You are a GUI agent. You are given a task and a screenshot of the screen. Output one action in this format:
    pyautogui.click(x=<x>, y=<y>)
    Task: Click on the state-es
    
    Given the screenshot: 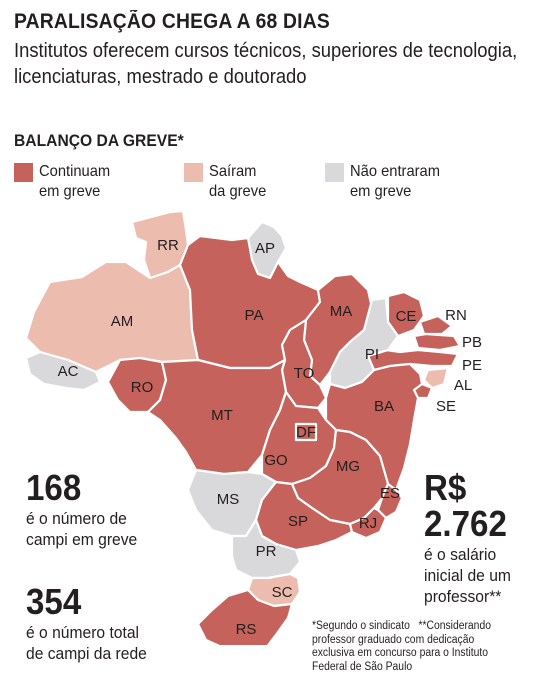 What is the action you would take?
    pyautogui.click(x=390, y=501)
    